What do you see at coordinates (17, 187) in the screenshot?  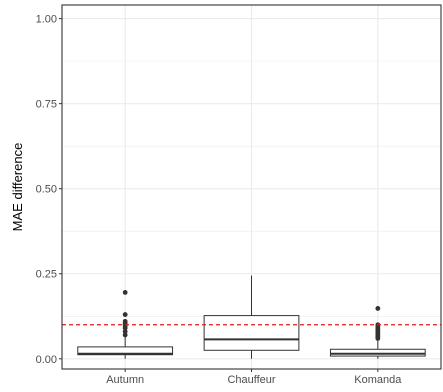 I see `y-axis-title: MAE difference` at bounding box center [17, 187].